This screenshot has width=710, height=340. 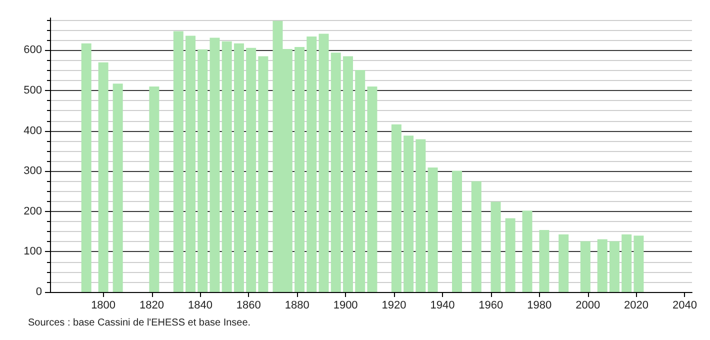 What do you see at coordinates (39, 292) in the screenshot?
I see `y-tick-label: 0` at bounding box center [39, 292].